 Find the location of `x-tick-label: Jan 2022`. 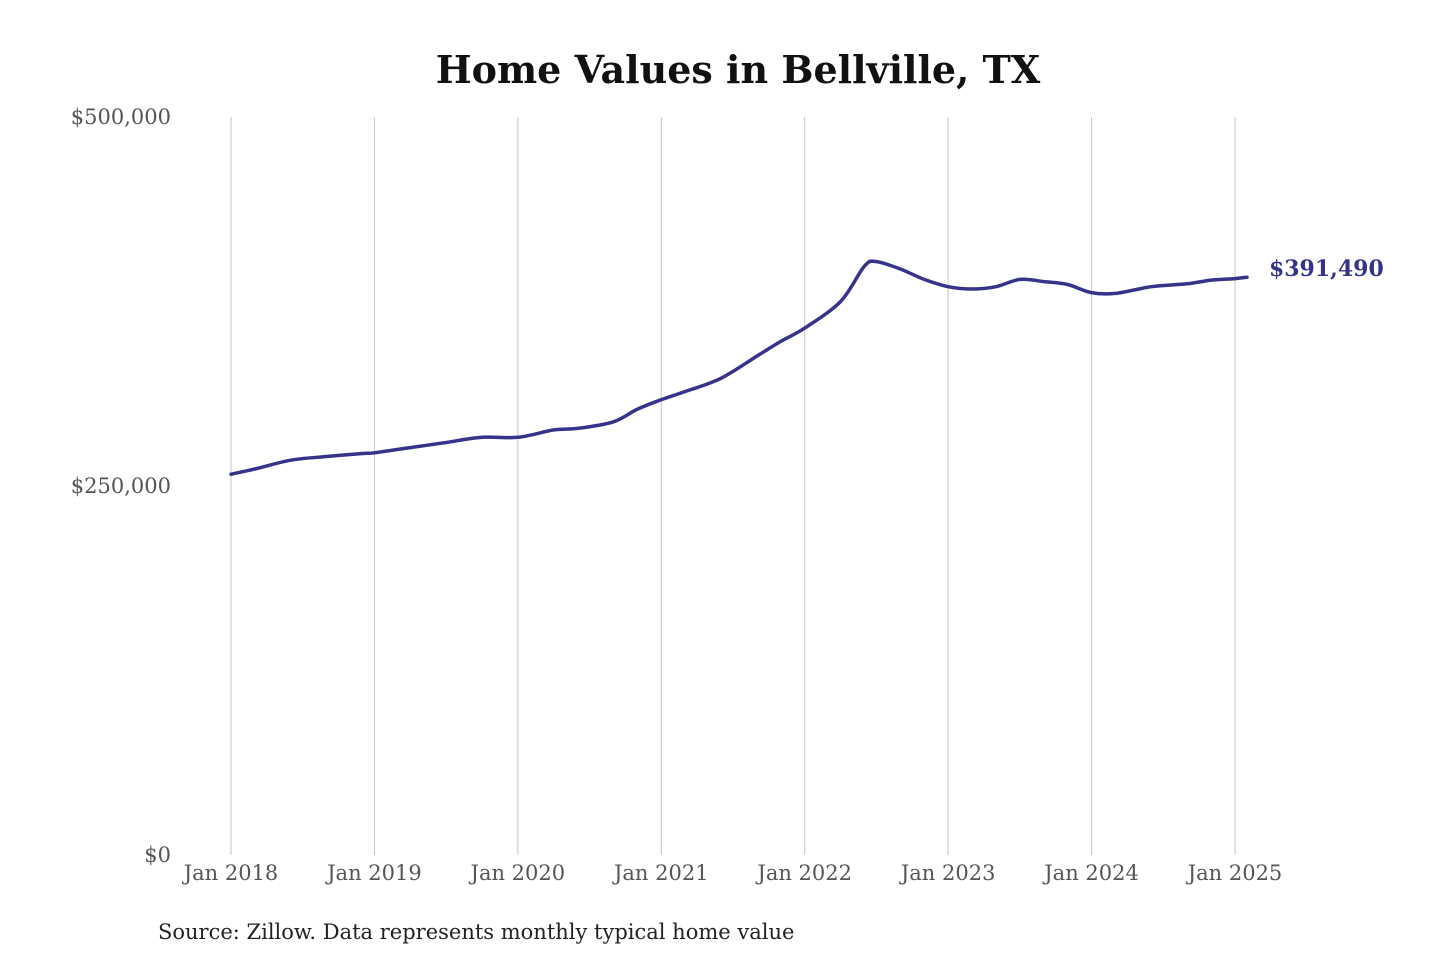

x-tick-label: Jan 2022 is located at coordinates (803, 873).